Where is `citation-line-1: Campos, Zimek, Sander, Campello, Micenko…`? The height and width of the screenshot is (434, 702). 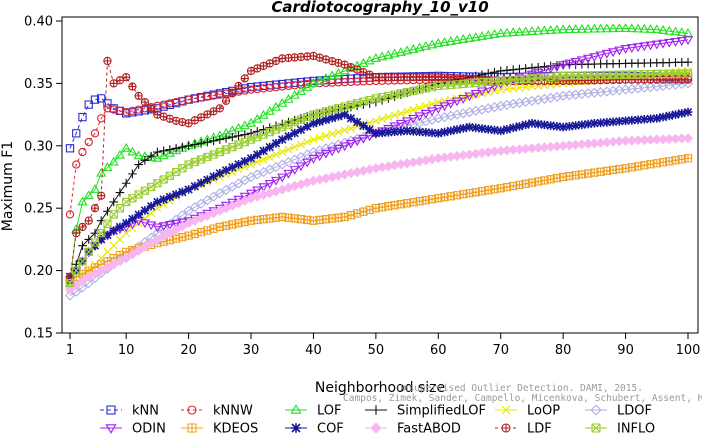
citation-line-1: Campos, Zimek, Sander, Campello, Micenko… is located at coordinates (522, 398).